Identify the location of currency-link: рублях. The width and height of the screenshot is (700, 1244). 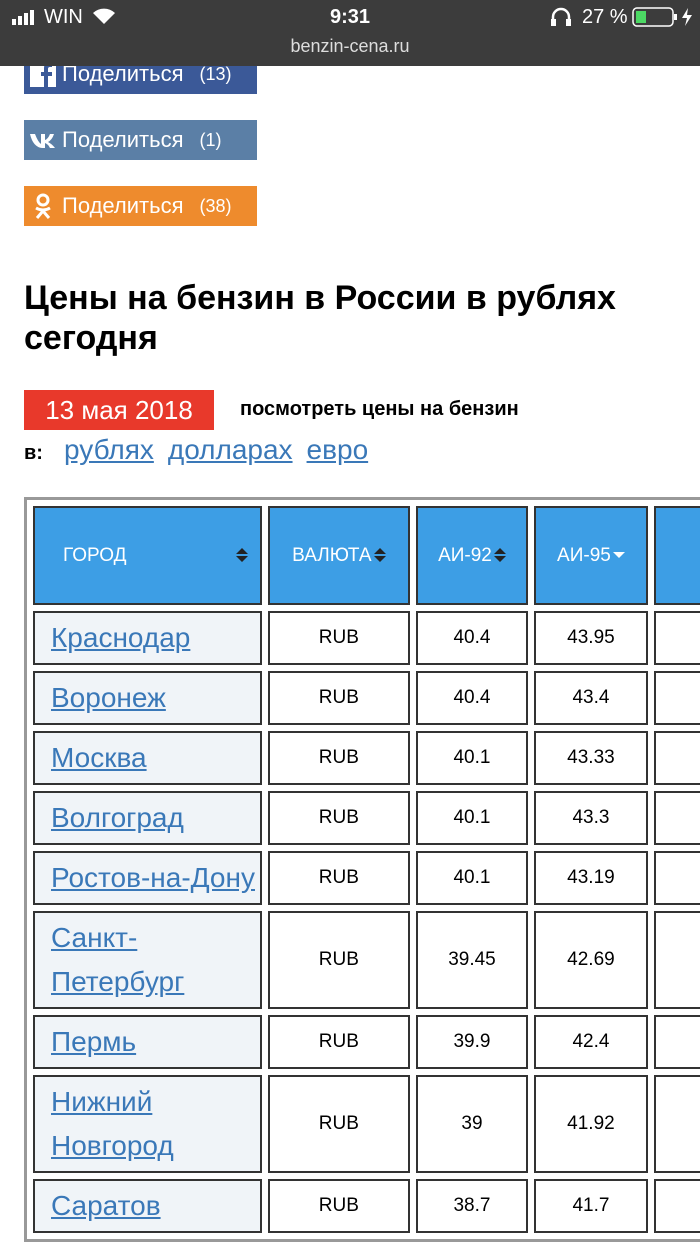
(109, 449).